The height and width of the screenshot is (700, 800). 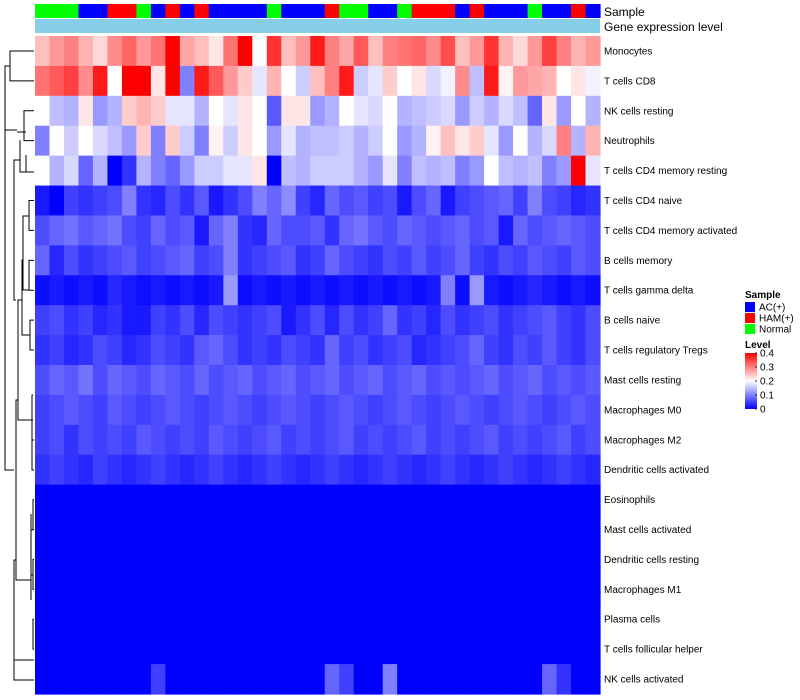 What do you see at coordinates (632, 620) in the screenshot?
I see `row-label: Plasma cells` at bounding box center [632, 620].